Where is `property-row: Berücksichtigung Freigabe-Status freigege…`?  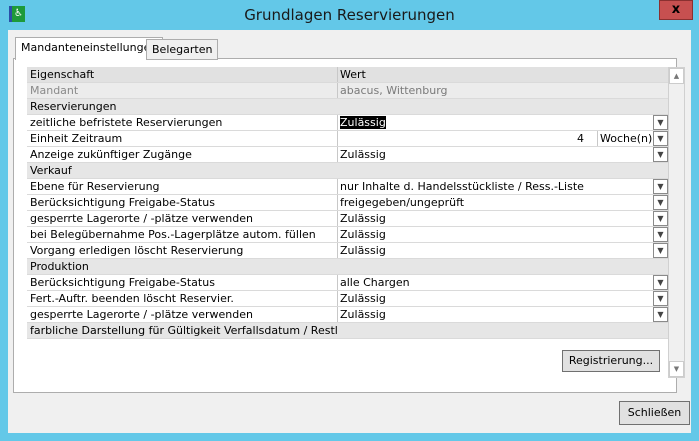
property-row: Berücksichtigung Freigabe-Status freigege… is located at coordinates (347, 203).